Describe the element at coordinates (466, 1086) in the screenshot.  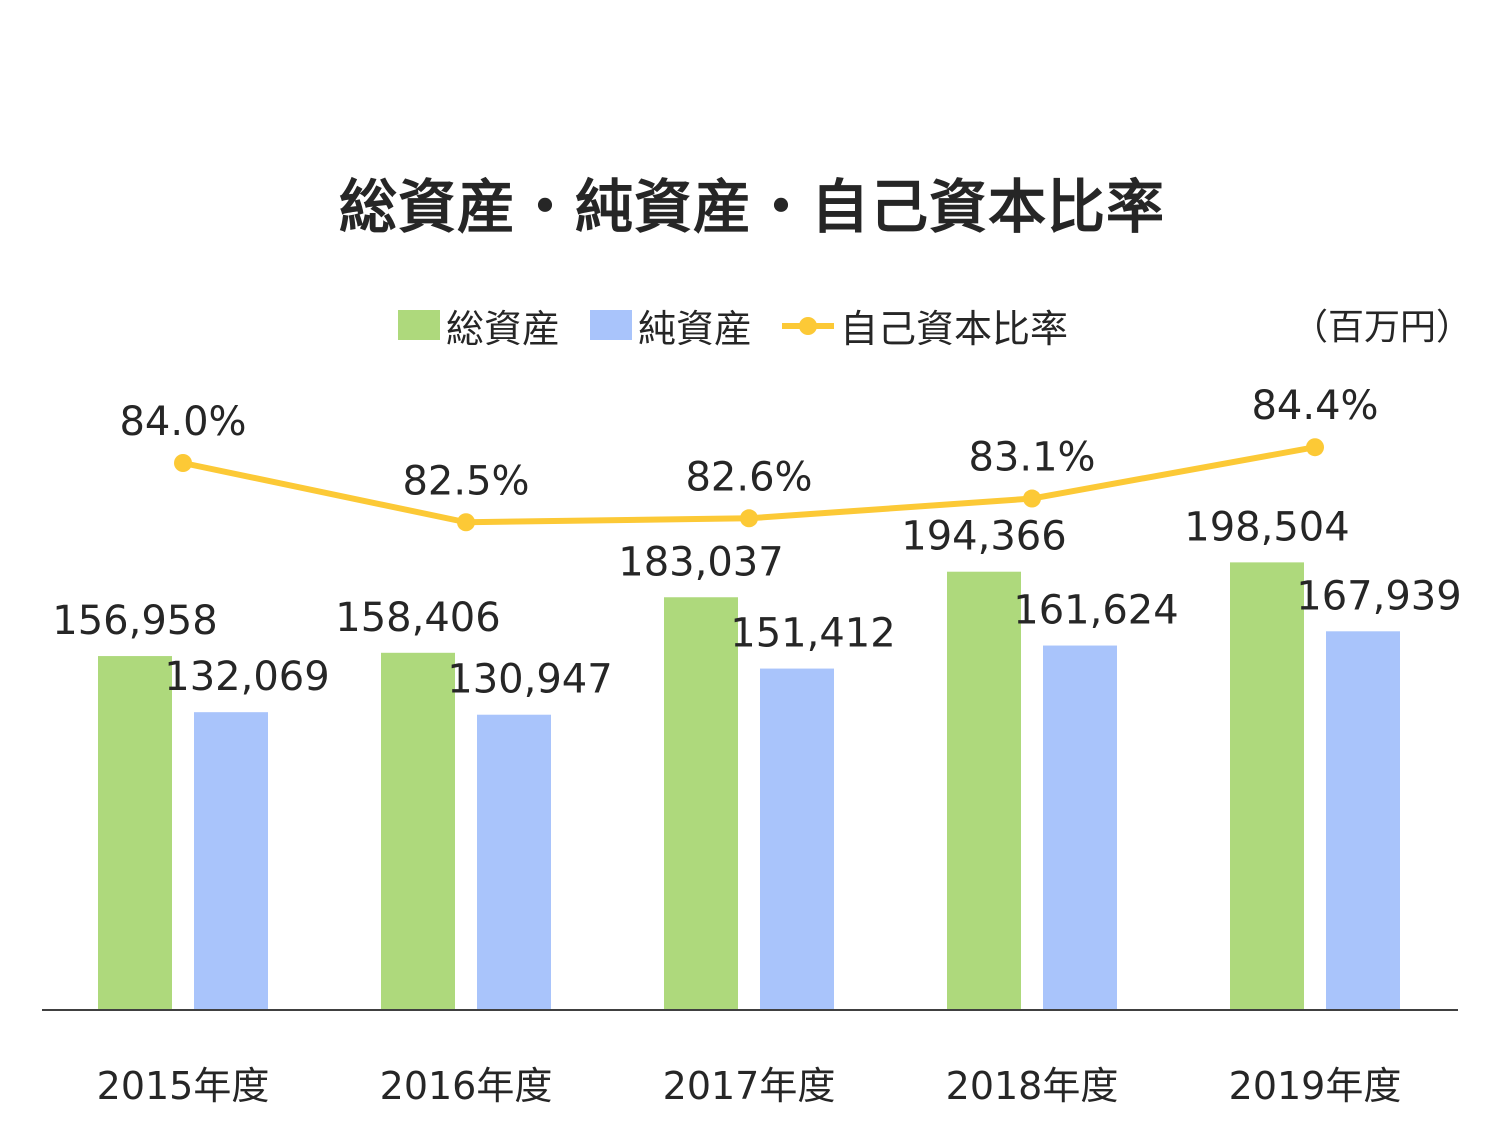
I see `category-label-1: 2016年度` at that location.